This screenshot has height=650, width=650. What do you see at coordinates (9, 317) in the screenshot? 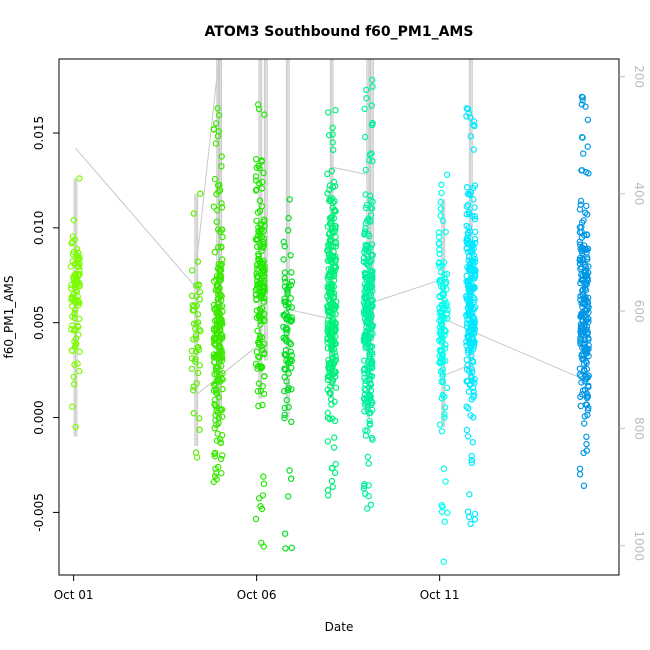
I see `y-axis-label: f60_PM1_AMS` at bounding box center [9, 317].